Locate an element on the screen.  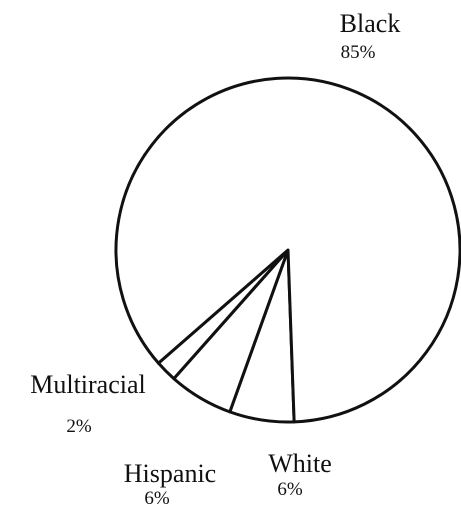
label-hispanic: Hispanic is located at coordinates (170, 473).